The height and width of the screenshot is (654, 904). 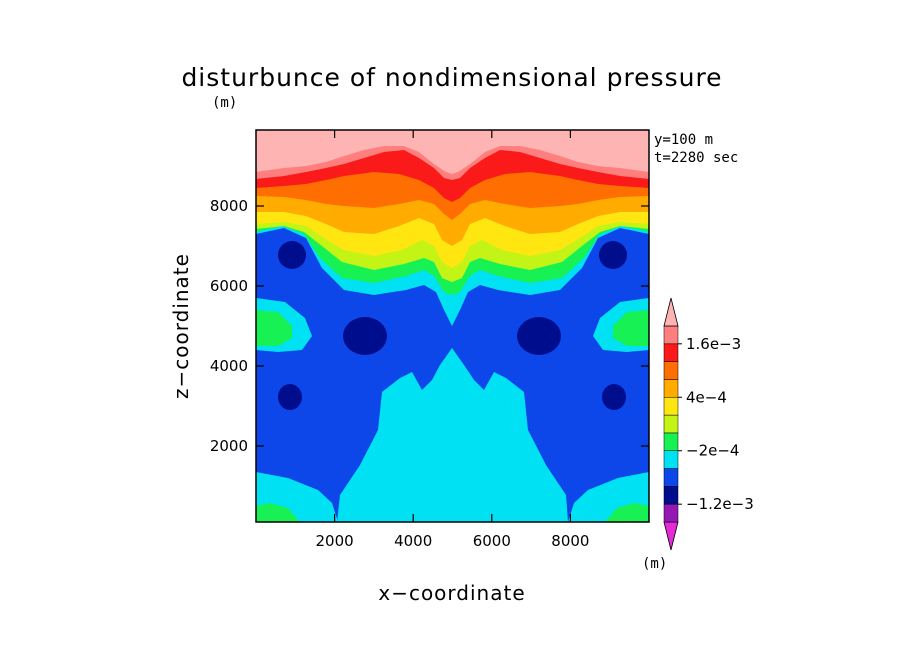 What do you see at coordinates (335, 541) in the screenshot?
I see `x-tick-label: 2000` at bounding box center [335, 541].